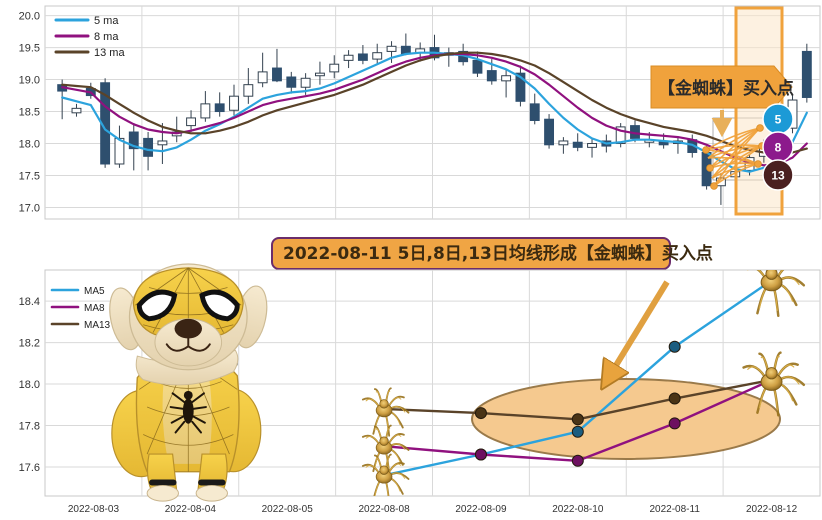 The image size is (822, 520). I want to click on bottom-x-tick: 2022-08-11, so click(674, 509).